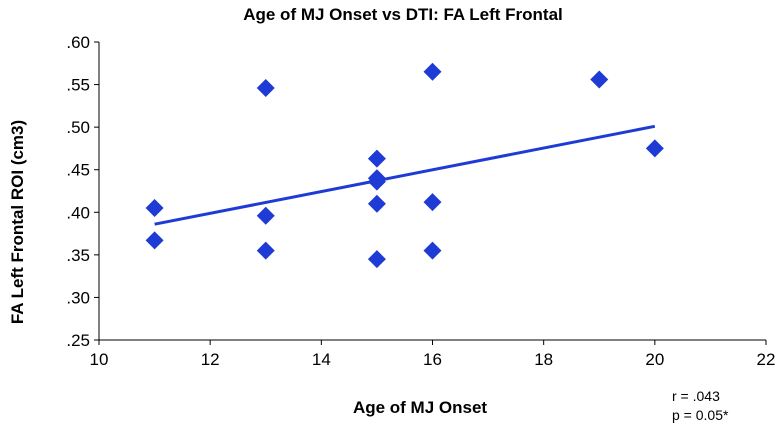  Describe the element at coordinates (78, 127) in the screenshot. I see `y-tick-label: .50` at that location.